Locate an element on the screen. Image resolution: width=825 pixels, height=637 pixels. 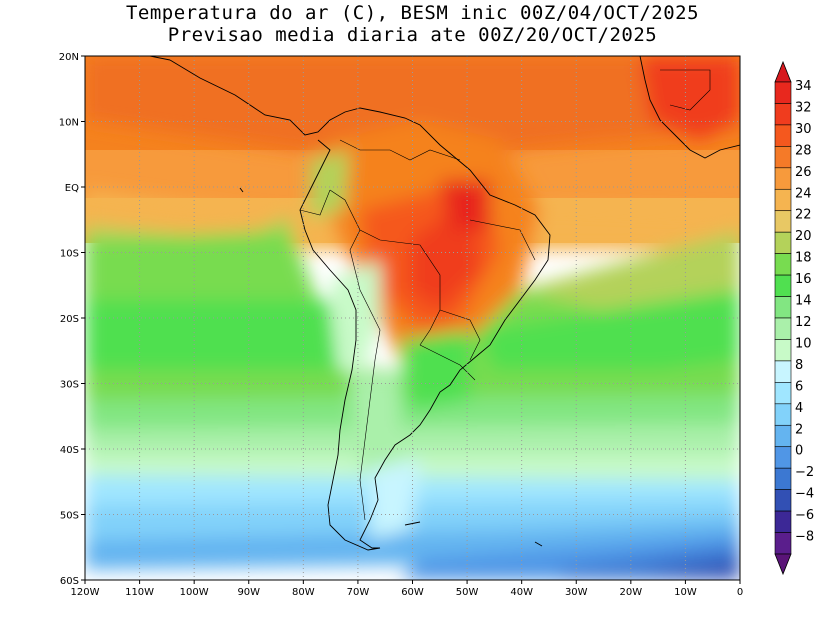
lat-tick-label: 30S is located at coordinates (69, 385).